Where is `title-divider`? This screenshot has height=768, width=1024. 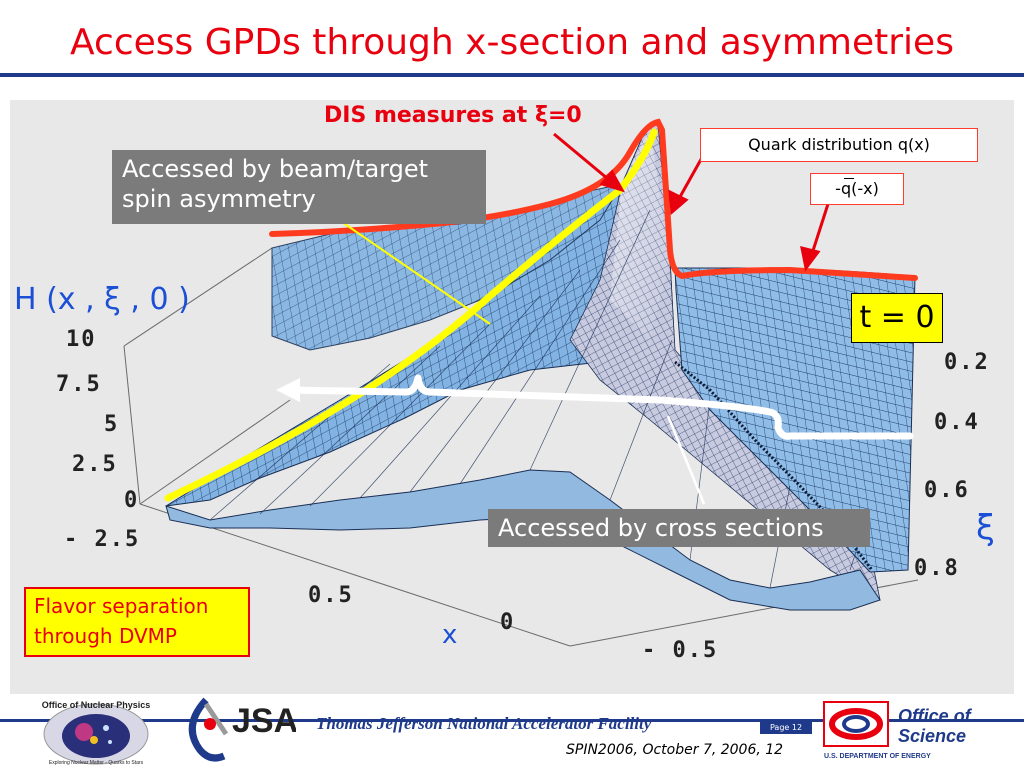
title-divider is located at coordinates (512, 75).